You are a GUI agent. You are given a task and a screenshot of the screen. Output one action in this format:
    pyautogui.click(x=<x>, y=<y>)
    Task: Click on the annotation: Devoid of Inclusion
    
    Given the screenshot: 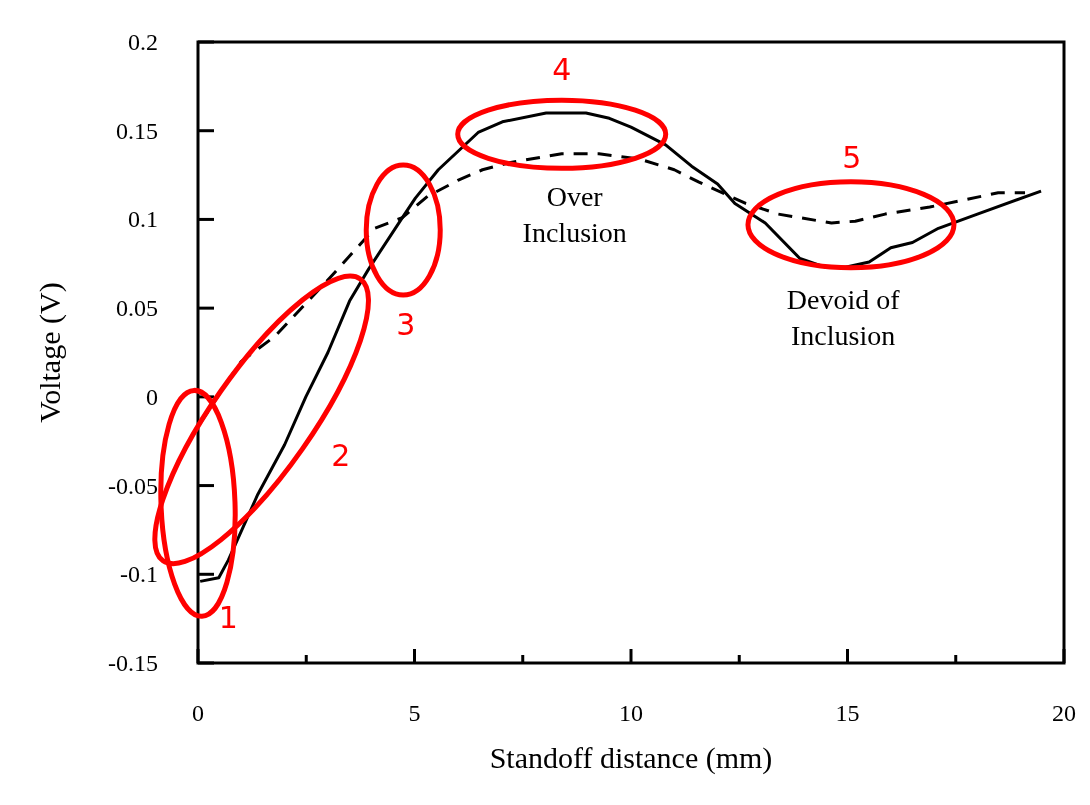 What is the action you would take?
    pyautogui.click(x=843, y=318)
    